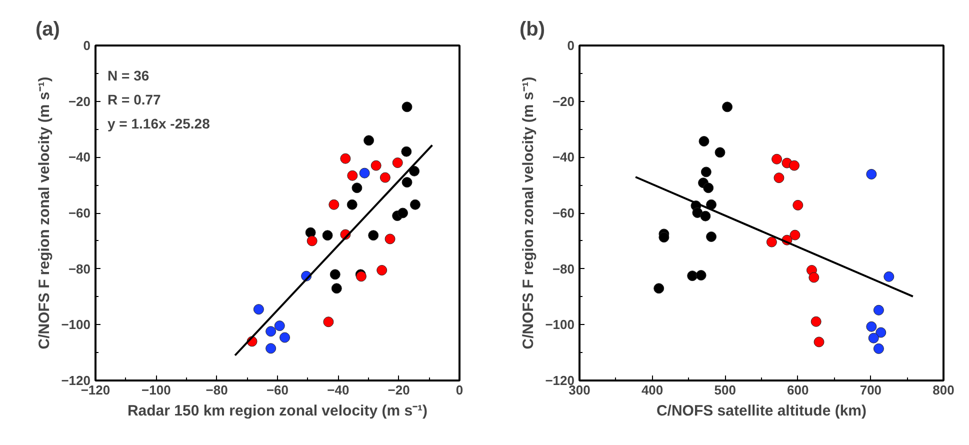 This screenshot has height=445, width=969. What do you see at coordinates (135, 100) in the screenshot?
I see `annotation: R = 0.77` at bounding box center [135, 100].